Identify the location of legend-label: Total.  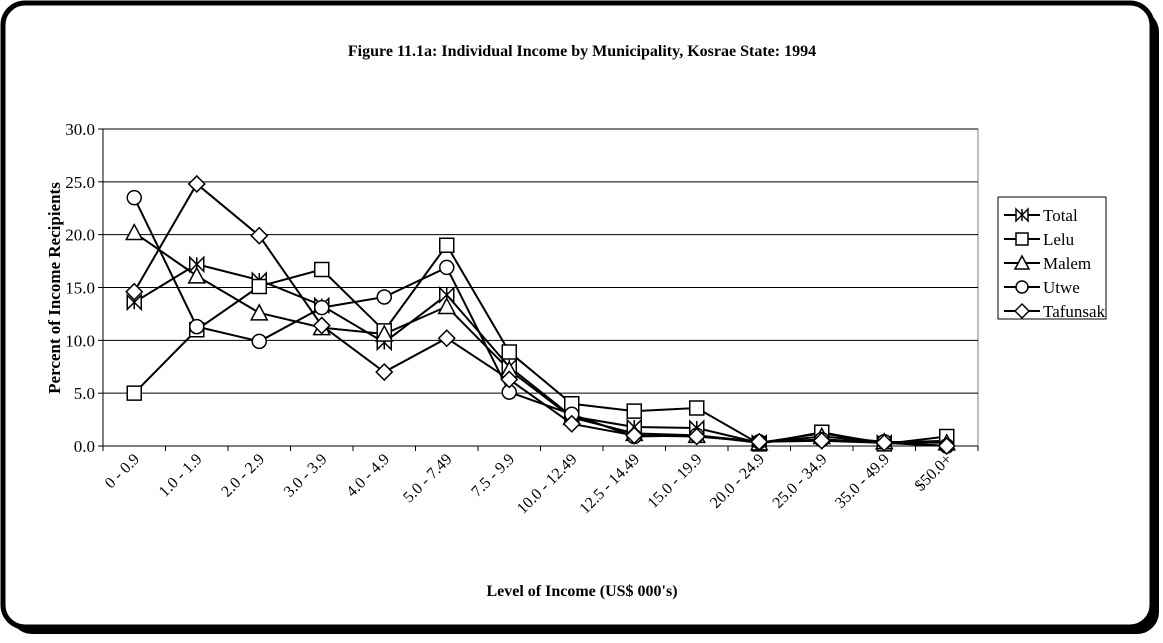
(1060, 215).